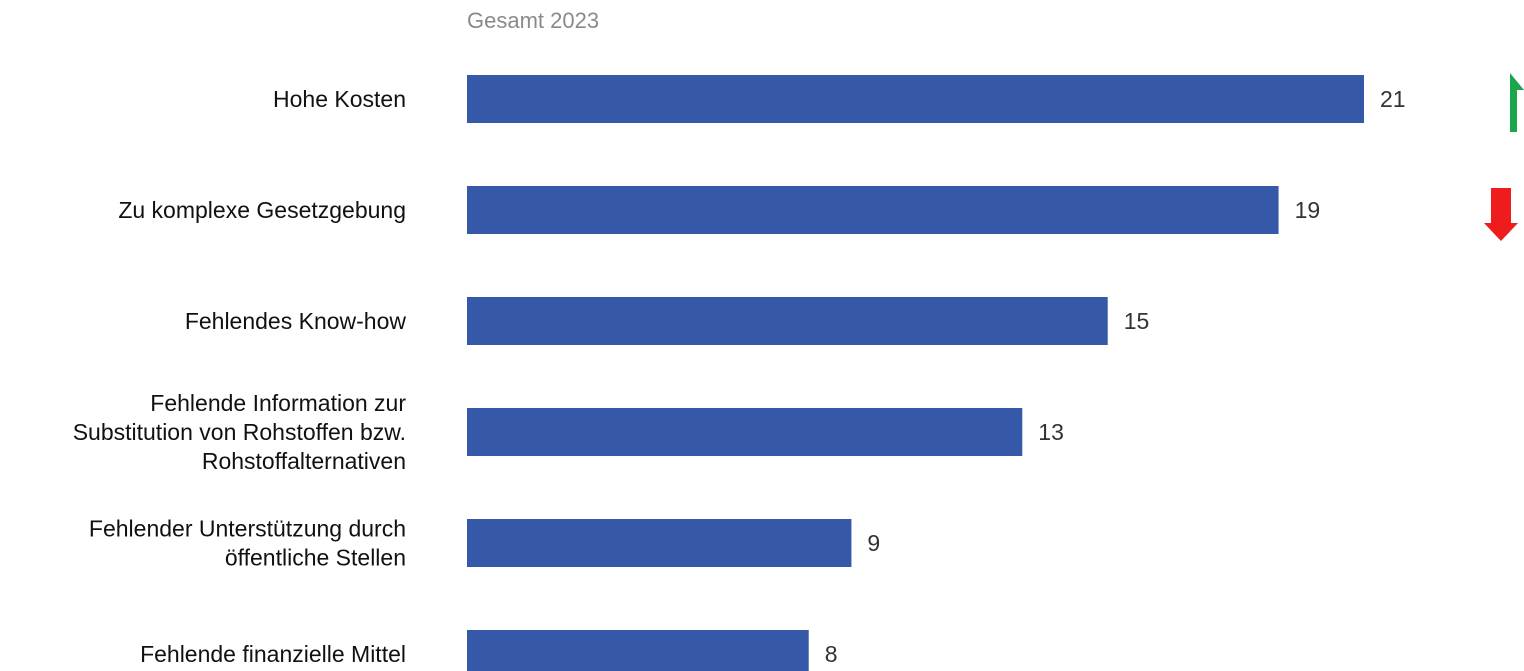 This screenshot has width=1524, height=671. What do you see at coordinates (304, 461) in the screenshot?
I see `category-label: Rohstoffalternativen` at bounding box center [304, 461].